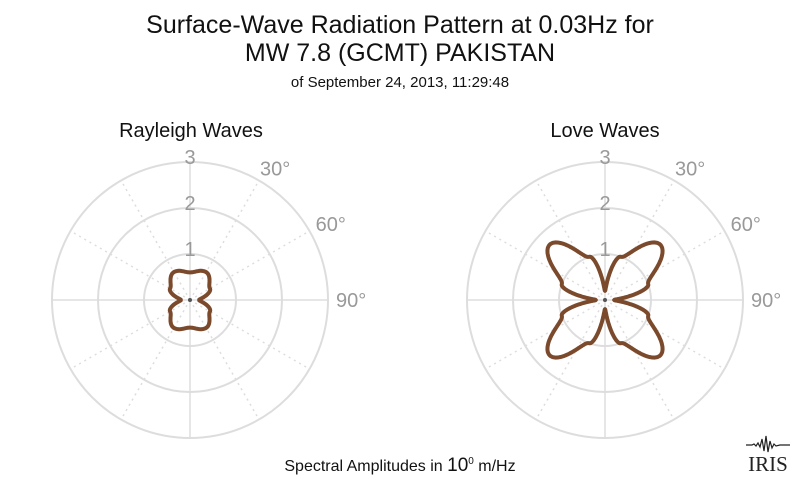 This screenshot has height=493, width=800. I want to click on amplitude-units-label: Spectral Amplitudes in 100 m/Hz, so click(400, 466).